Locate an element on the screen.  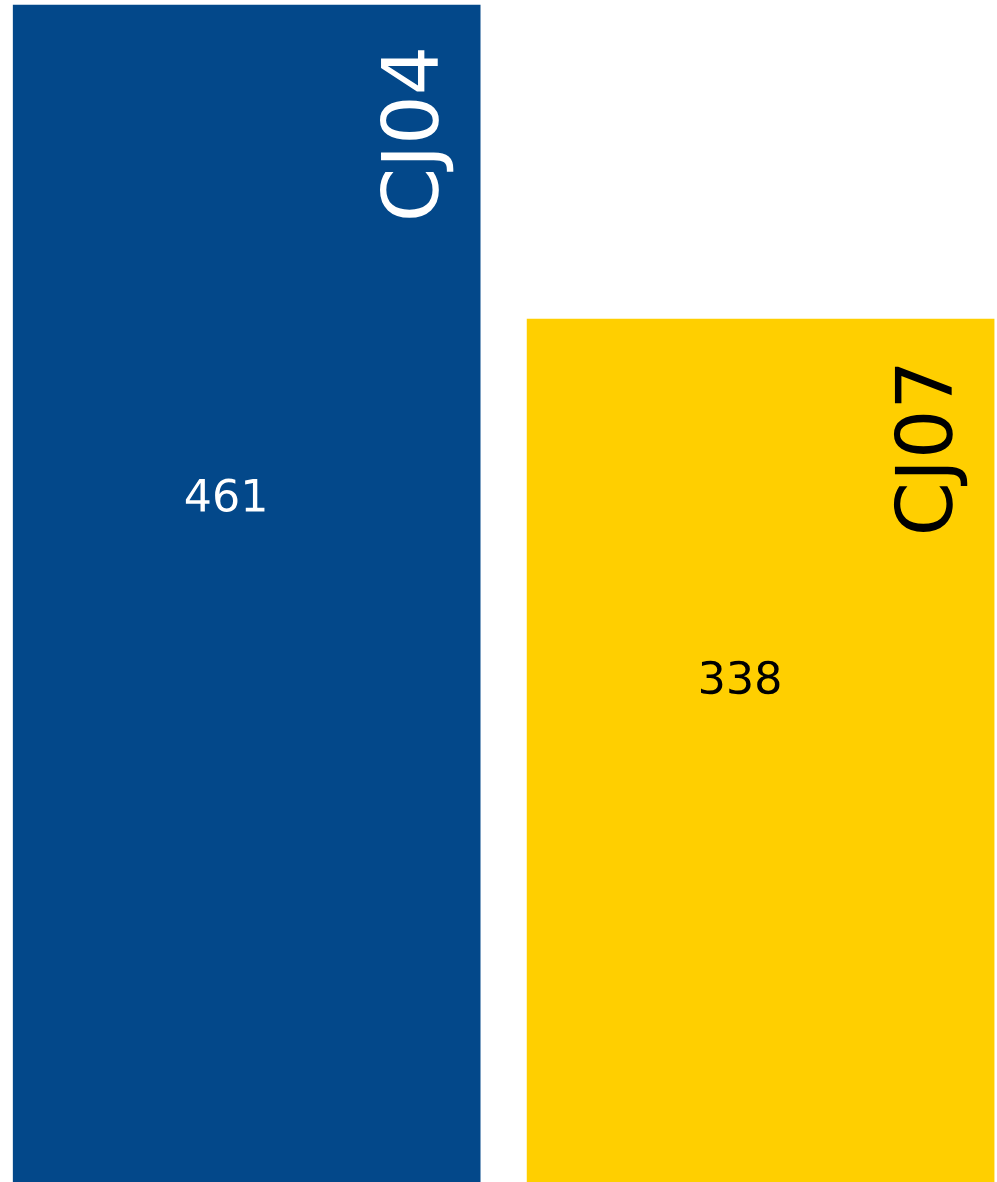
data-label: 461 is located at coordinates (225, 495).